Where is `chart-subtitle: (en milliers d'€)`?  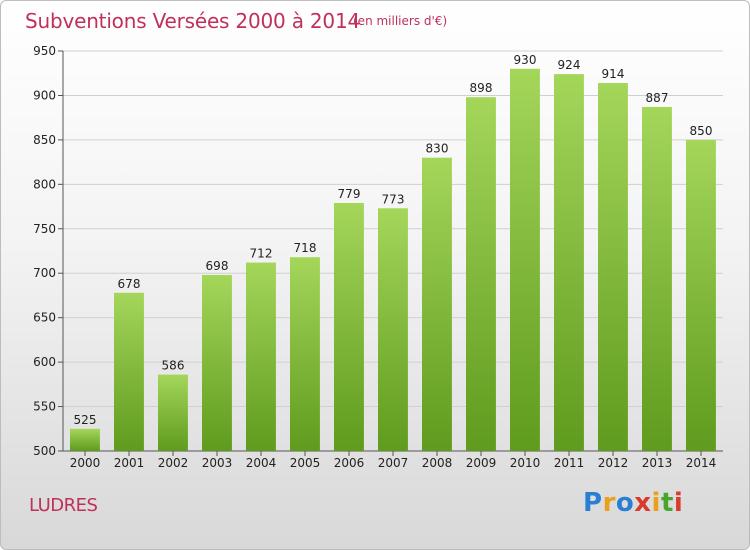 chart-subtitle: (en milliers d'€) is located at coordinates (400, 21).